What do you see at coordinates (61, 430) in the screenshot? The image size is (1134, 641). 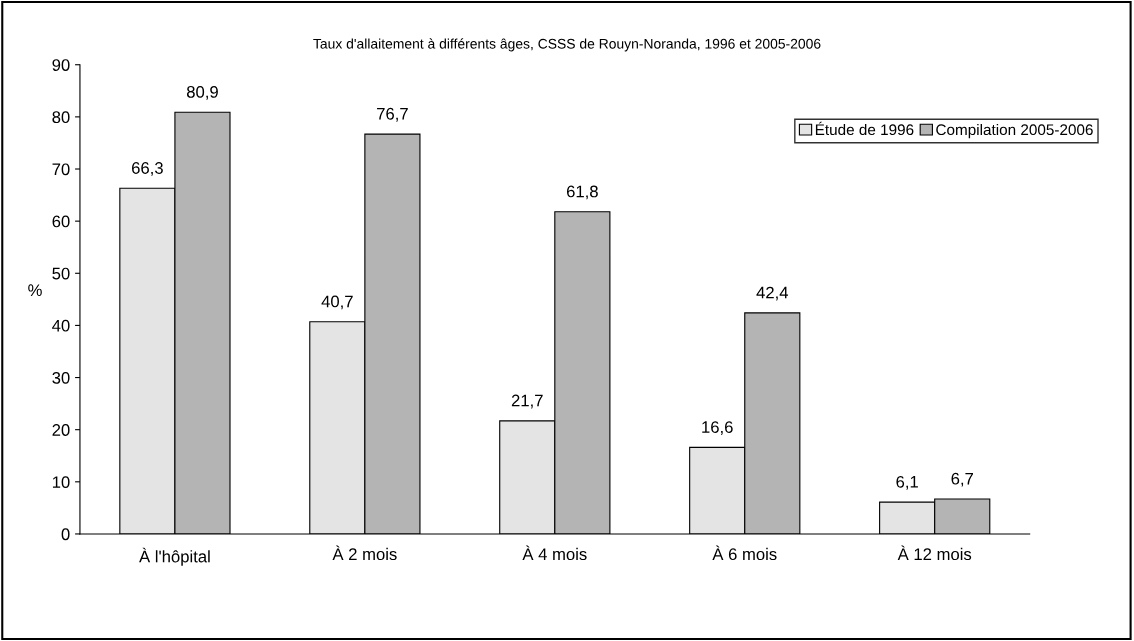 I see `y-tick-label: 20` at bounding box center [61, 430].